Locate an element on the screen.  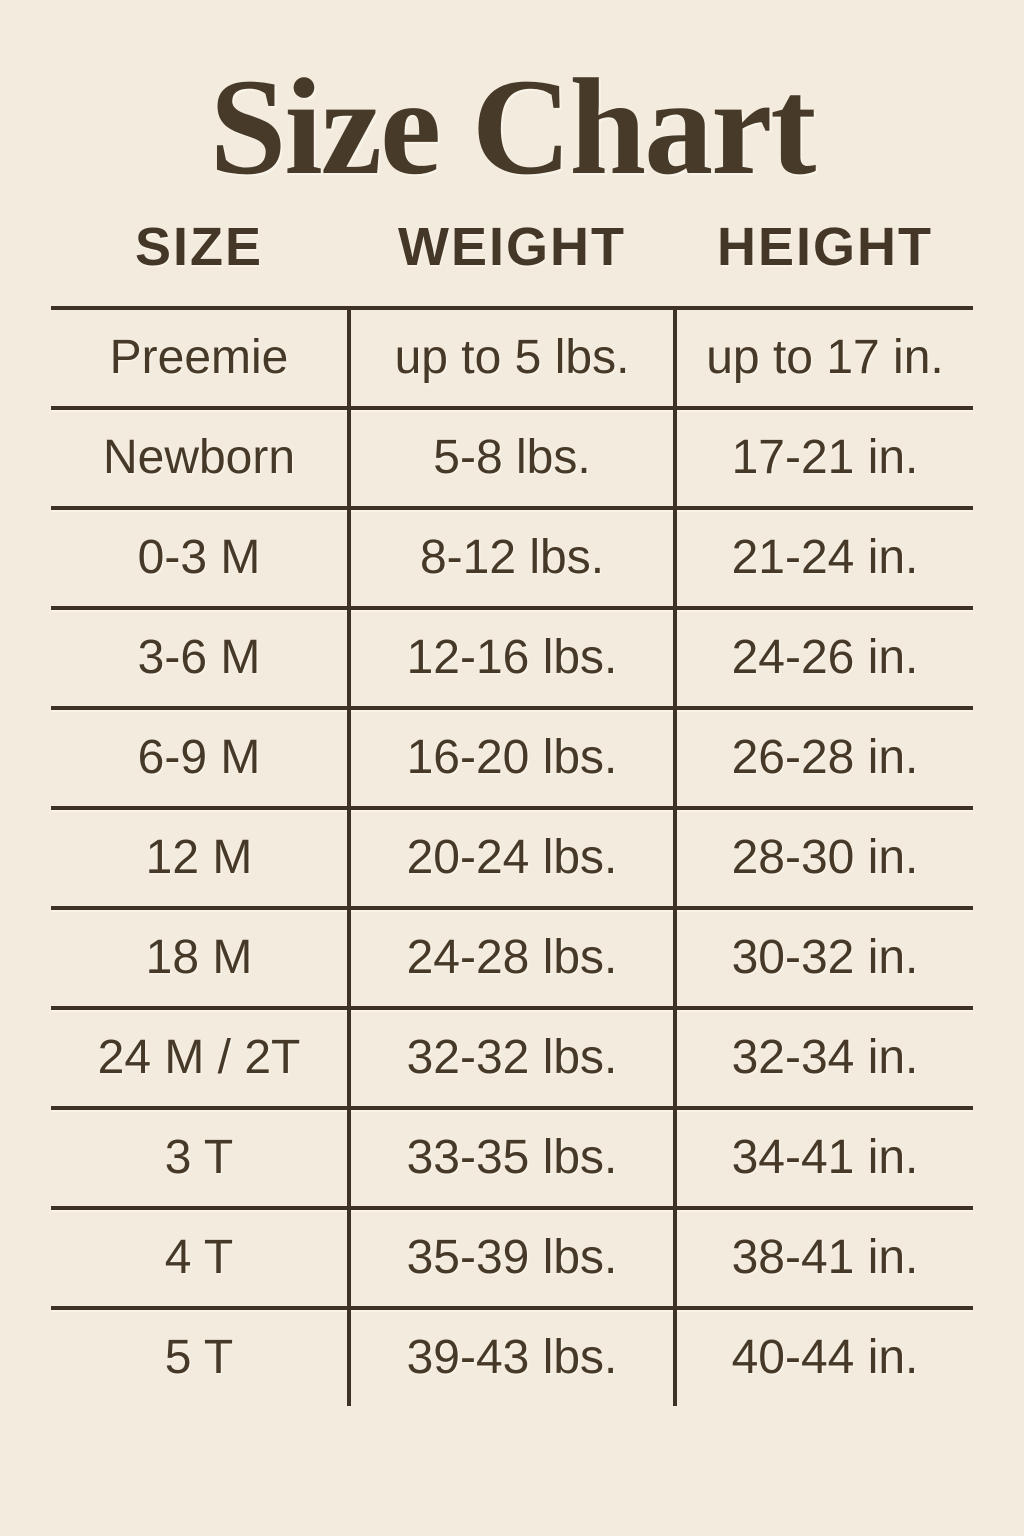
table-row: 4 T 35-39 lbs. 38-41 in. is located at coordinates (512, 1260).